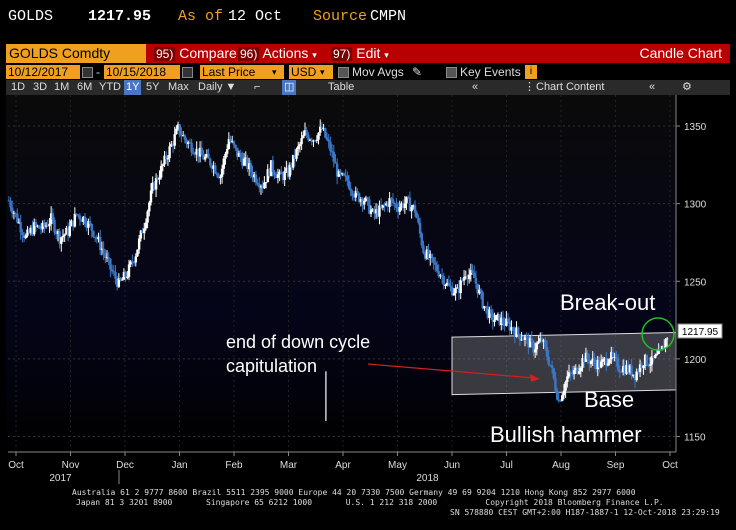 This screenshot has width=736, height=530. Describe the element at coordinates (43, 72) in the screenshot. I see `start-date-field: 10/12/2017` at that location.